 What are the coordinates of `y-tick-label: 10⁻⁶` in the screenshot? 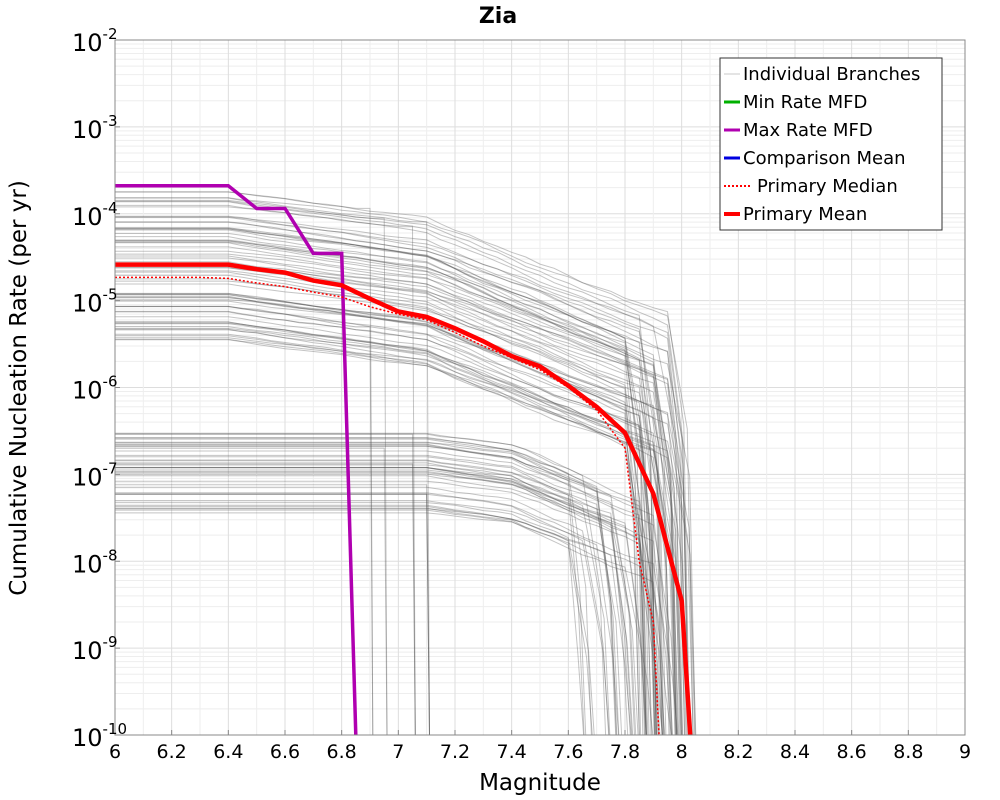 It's located at (95, 389).